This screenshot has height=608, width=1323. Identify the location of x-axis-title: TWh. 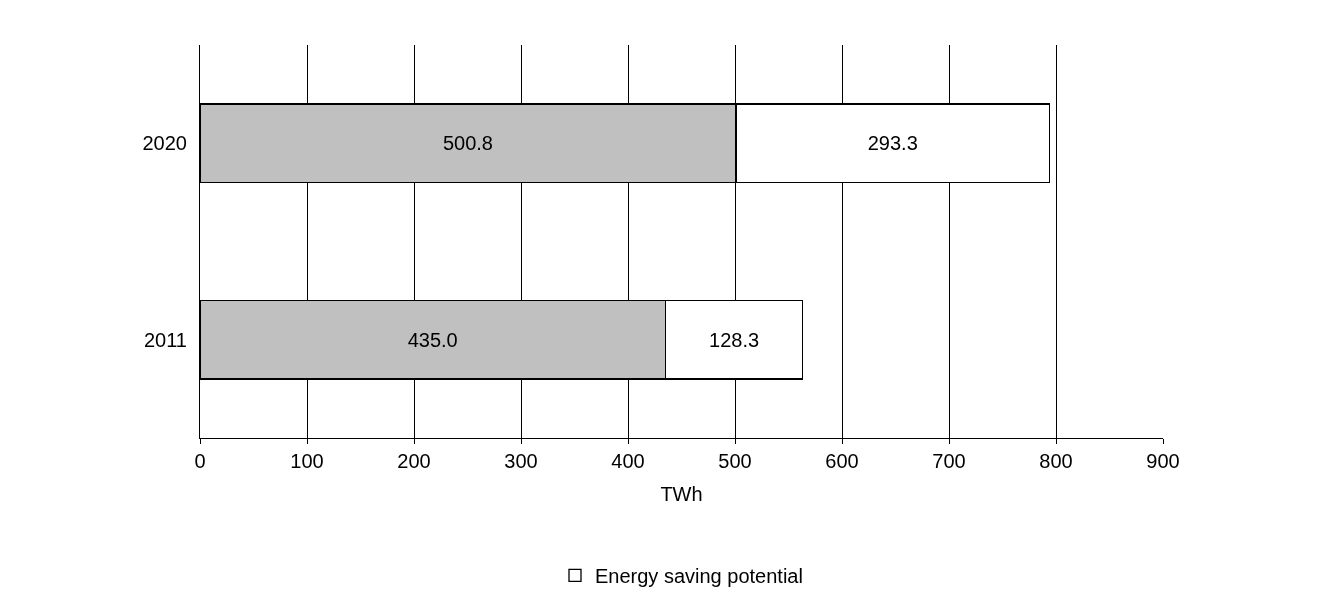
(681, 493).